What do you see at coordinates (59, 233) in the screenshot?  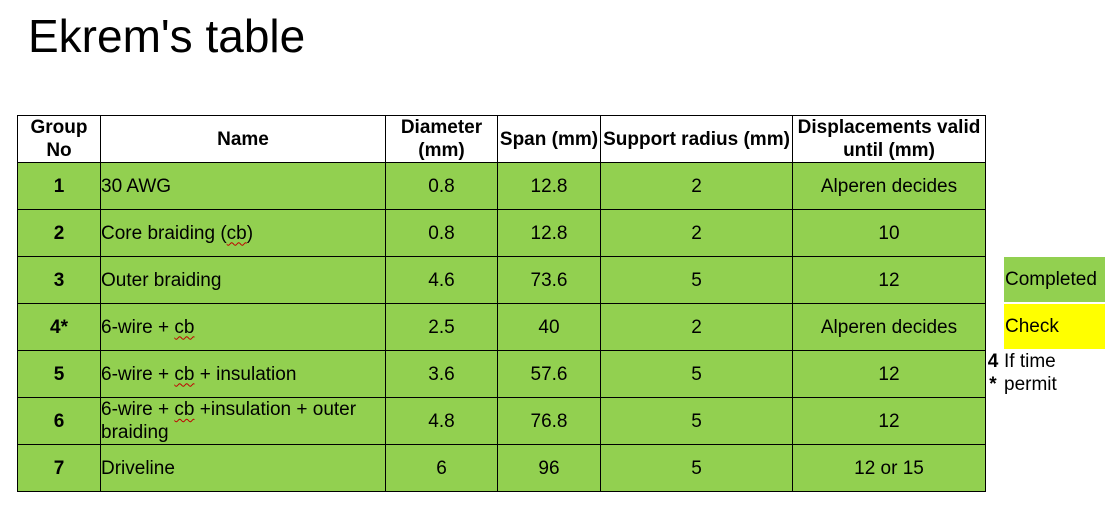 I see `cell-group-no: 2` at bounding box center [59, 233].